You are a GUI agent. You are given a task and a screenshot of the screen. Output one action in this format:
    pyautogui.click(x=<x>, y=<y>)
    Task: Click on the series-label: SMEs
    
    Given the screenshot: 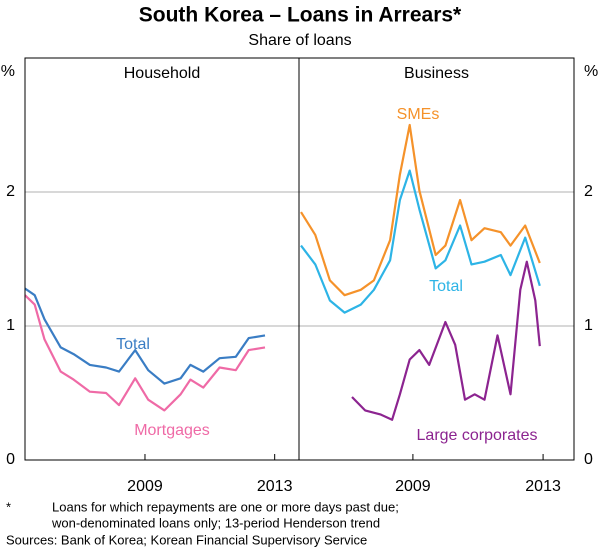 What is the action you would take?
    pyautogui.click(x=418, y=114)
    